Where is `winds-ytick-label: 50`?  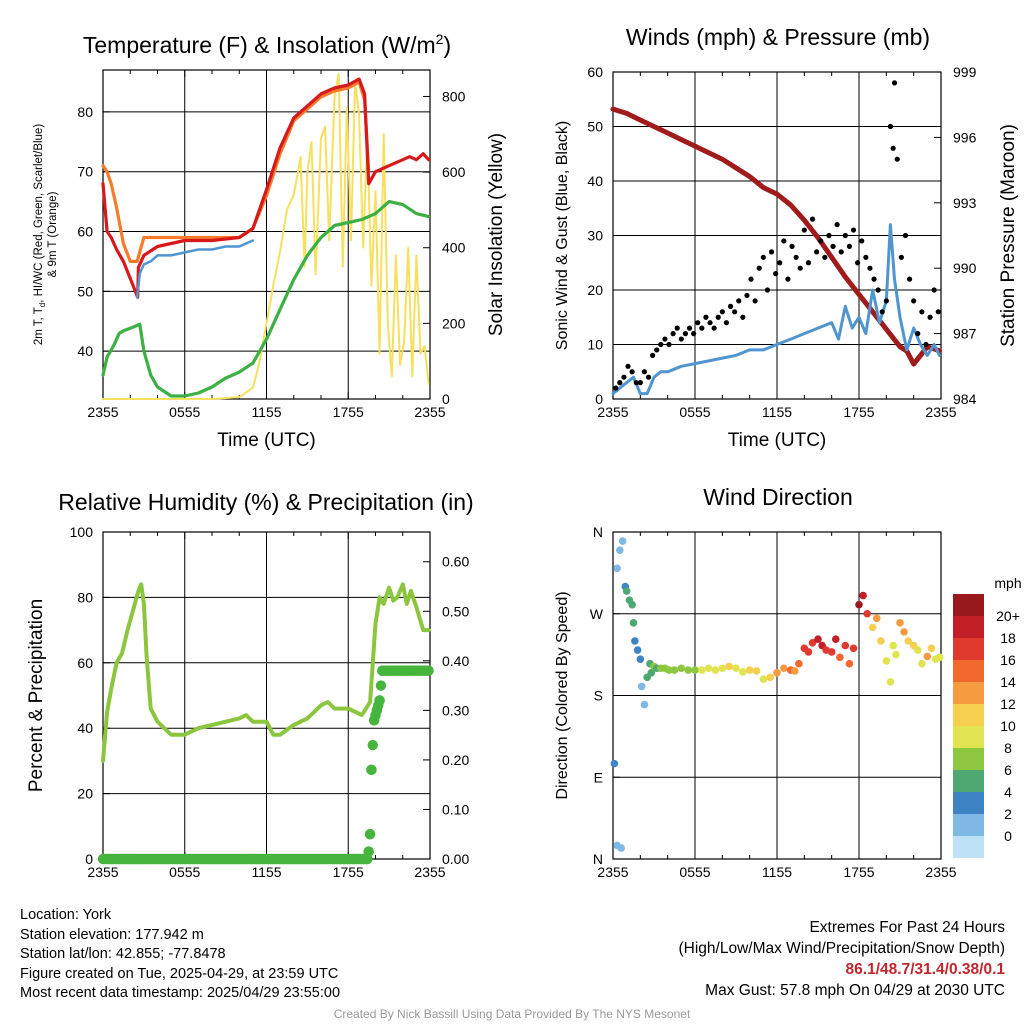
winds-ytick-label: 50 is located at coordinates (595, 127).